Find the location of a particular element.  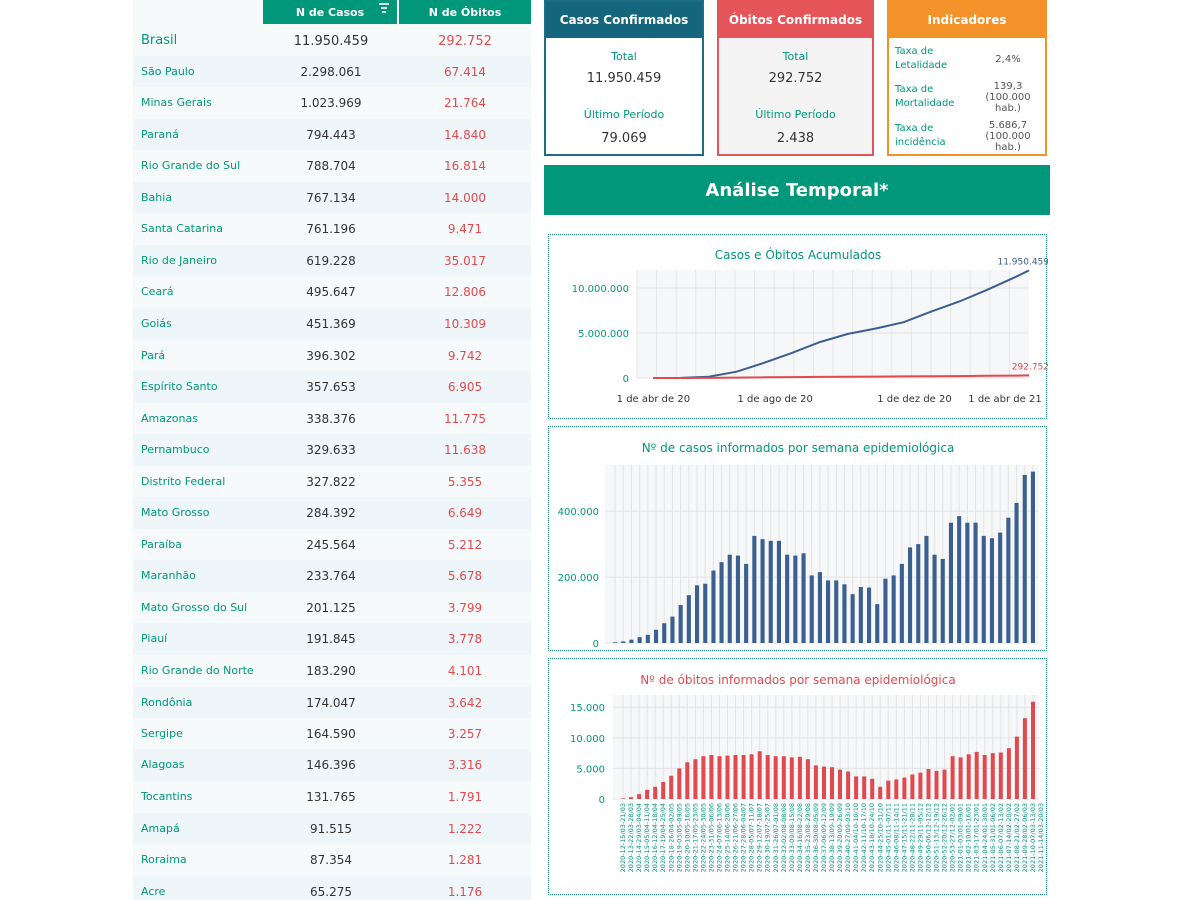

table-row: Rio Grande do Norte 183.290 4.101 is located at coordinates (332, 671).